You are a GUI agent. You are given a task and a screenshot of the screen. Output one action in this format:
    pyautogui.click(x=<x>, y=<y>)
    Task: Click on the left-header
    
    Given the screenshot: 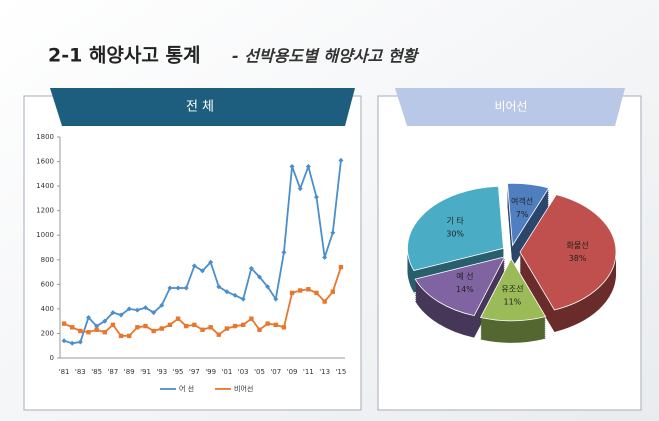 What is the action you would take?
    pyautogui.click(x=202, y=107)
    